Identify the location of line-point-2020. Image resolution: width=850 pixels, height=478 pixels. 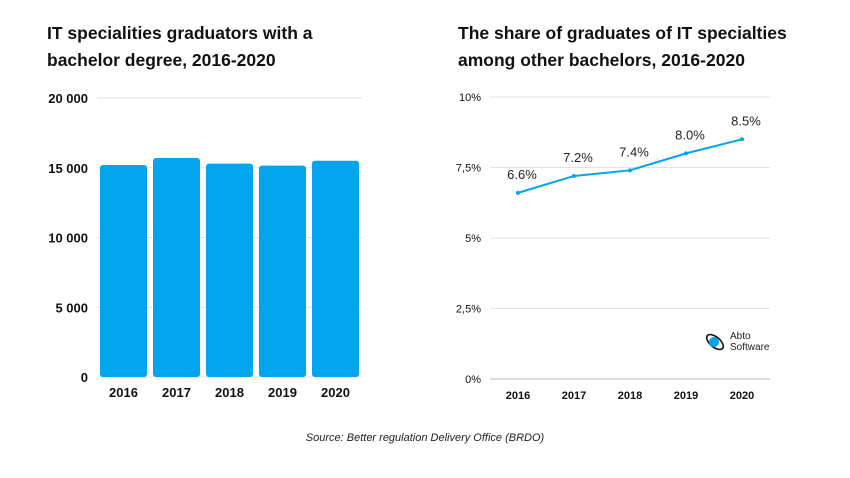
(742, 139).